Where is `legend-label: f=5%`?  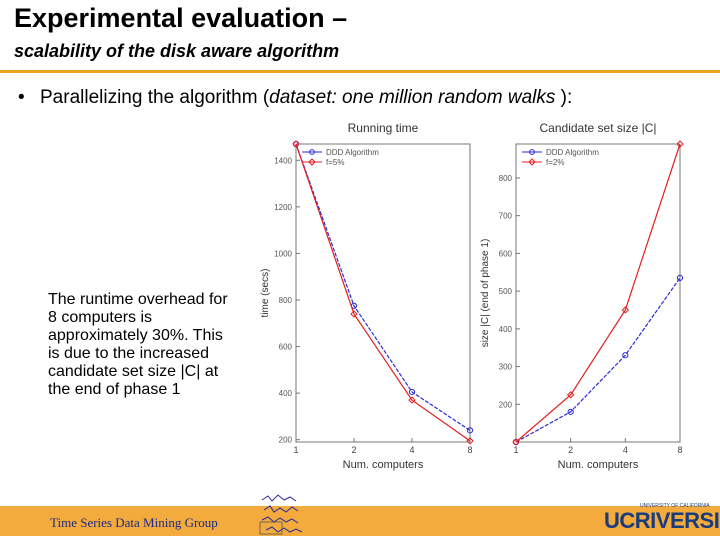 legend-label: f=5% is located at coordinates (335, 162).